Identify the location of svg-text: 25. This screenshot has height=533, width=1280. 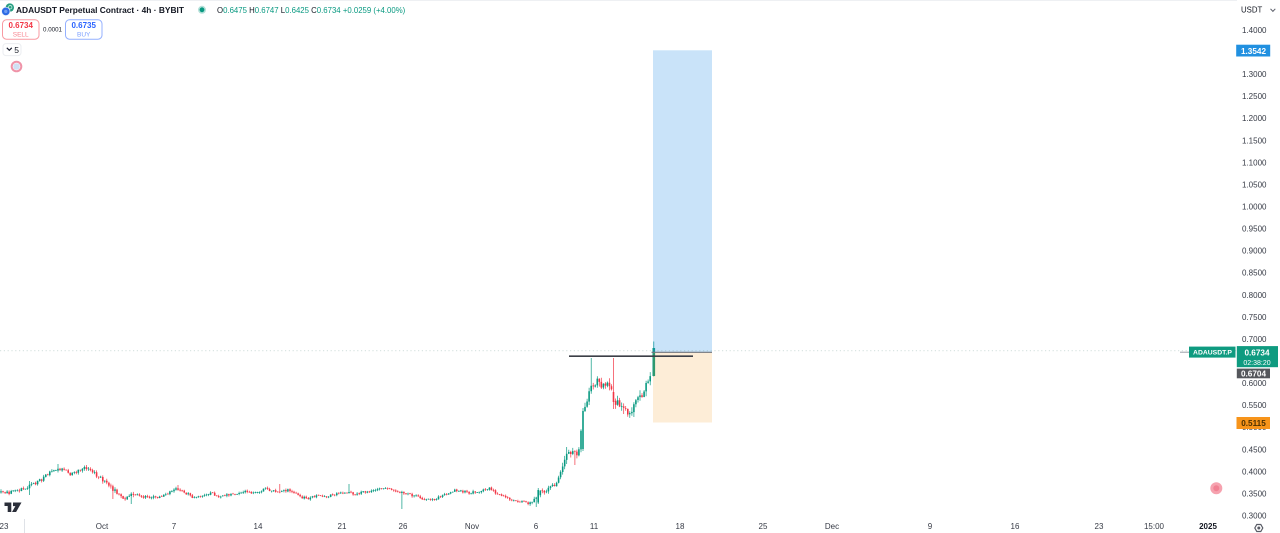
(763, 526).